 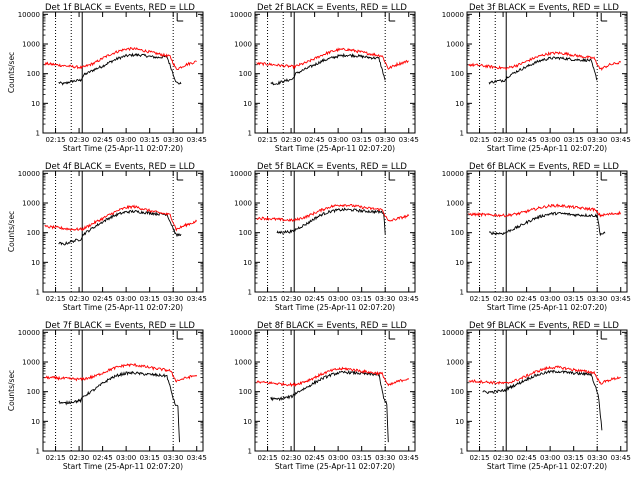 What do you see at coordinates (332, 8) in the screenshot?
I see `chart-title: Det 2f BLACK = Events, RED = LLD` at bounding box center [332, 8].